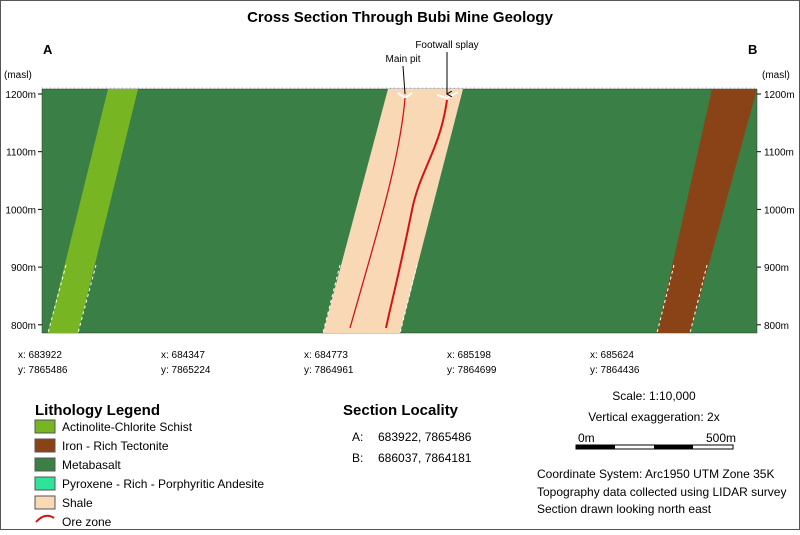  What do you see at coordinates (87, 522) in the screenshot?
I see `legend-item: Ore zone` at bounding box center [87, 522].